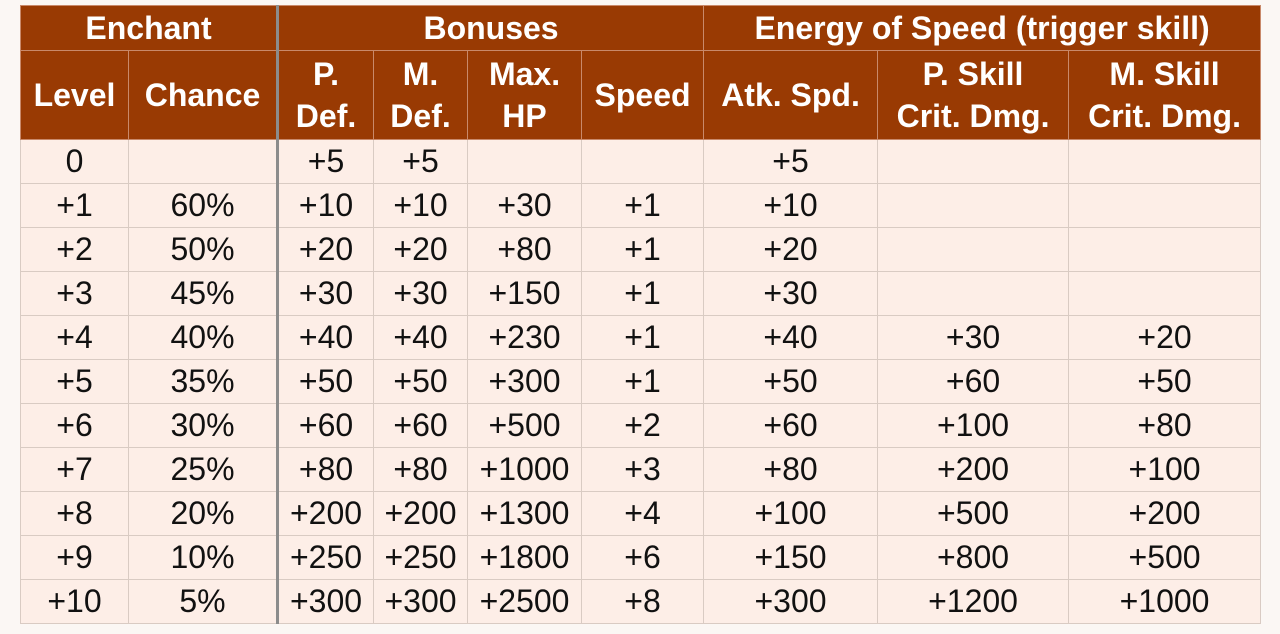 The width and height of the screenshot is (1280, 634). What do you see at coordinates (973, 95) in the screenshot?
I see `col-header-p-skill-crit: P. Skill Crit. Dmg.` at bounding box center [973, 95].